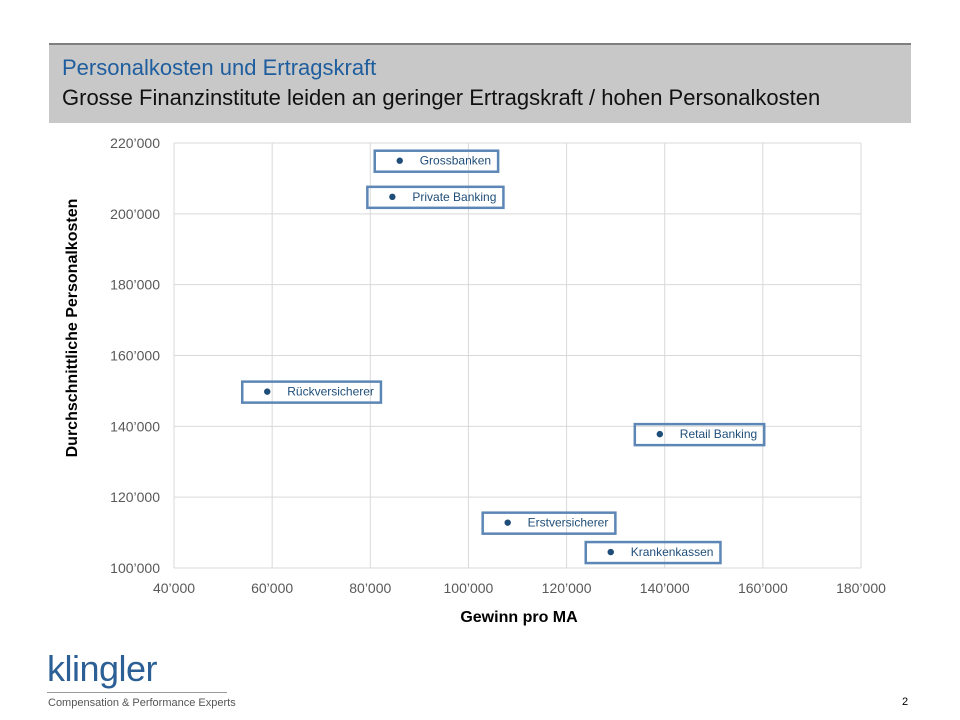 The height and width of the screenshot is (720, 960). Describe the element at coordinates (135, 214) in the screenshot. I see `y-tick-label: 200’000` at that location.